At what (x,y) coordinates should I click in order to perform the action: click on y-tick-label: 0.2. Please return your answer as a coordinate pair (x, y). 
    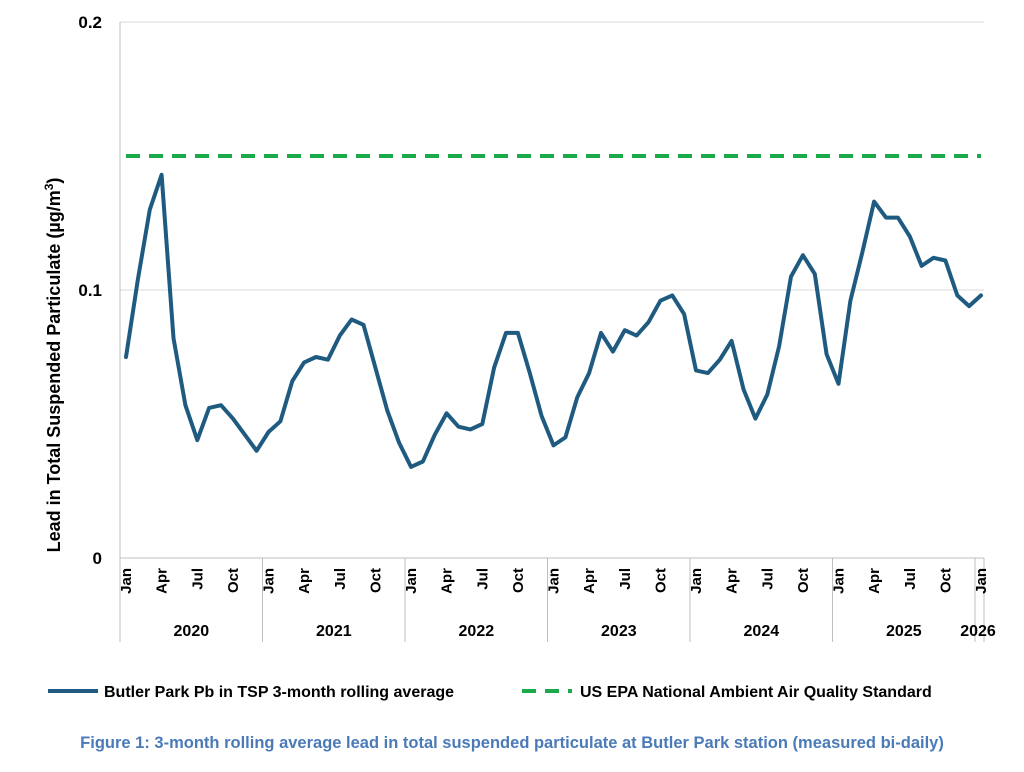
    Looking at the image, I should click on (90, 22).